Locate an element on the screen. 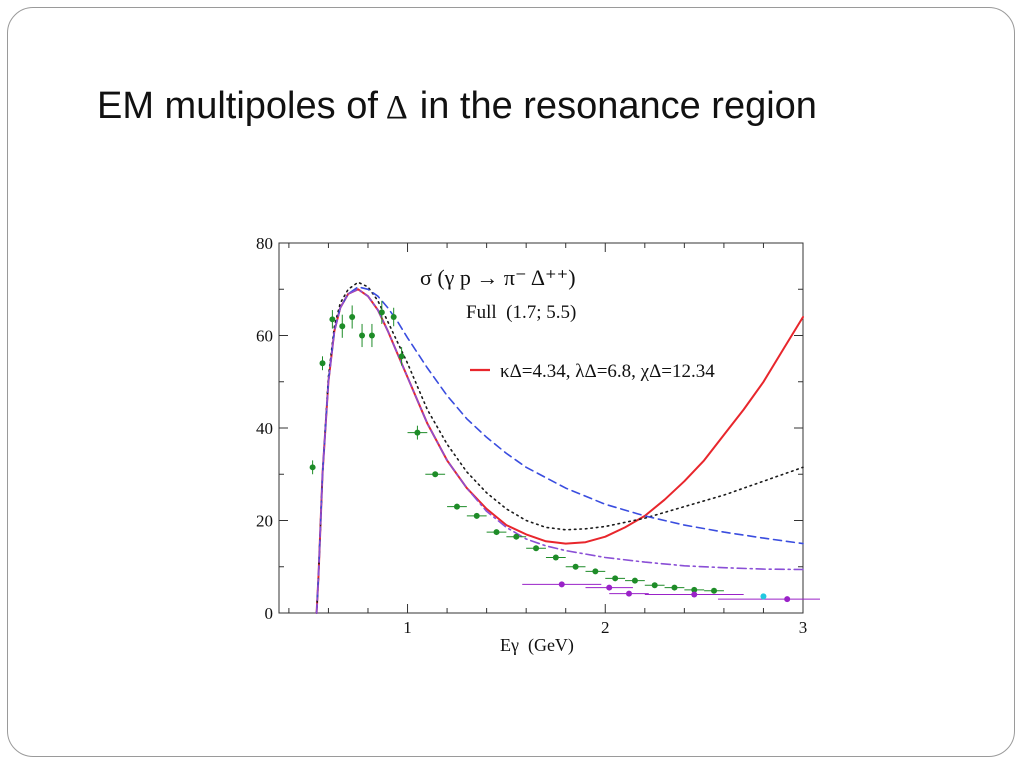 This screenshot has width=1024, height=768. x-axis-label: Eγ (GeV) is located at coordinates (537, 645).